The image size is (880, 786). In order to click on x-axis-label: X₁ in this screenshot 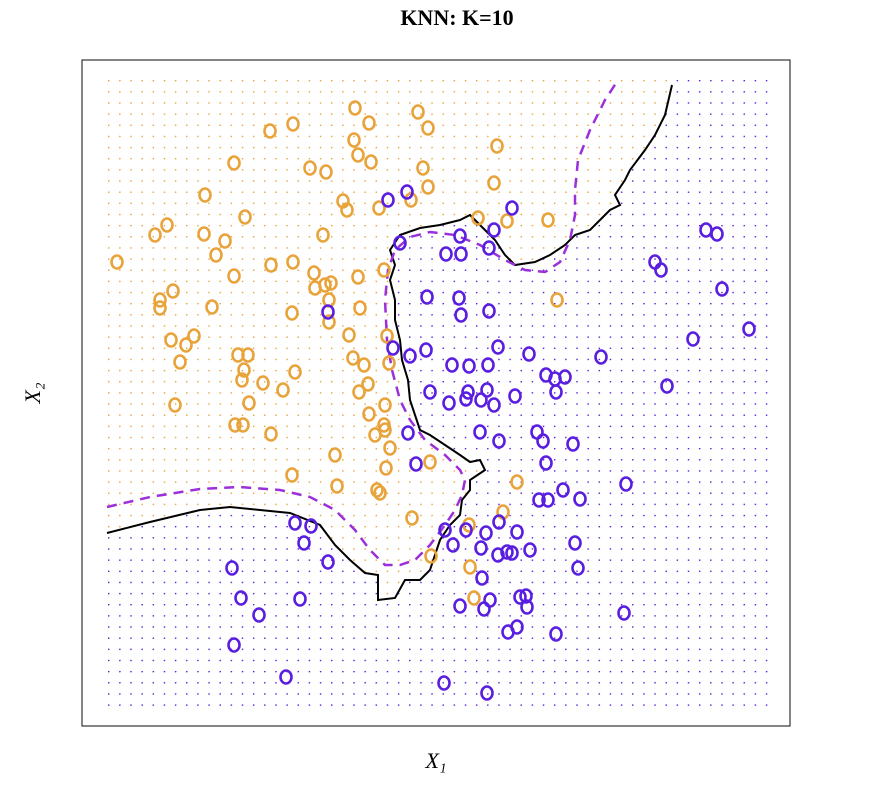, I will do `click(435, 760)`.